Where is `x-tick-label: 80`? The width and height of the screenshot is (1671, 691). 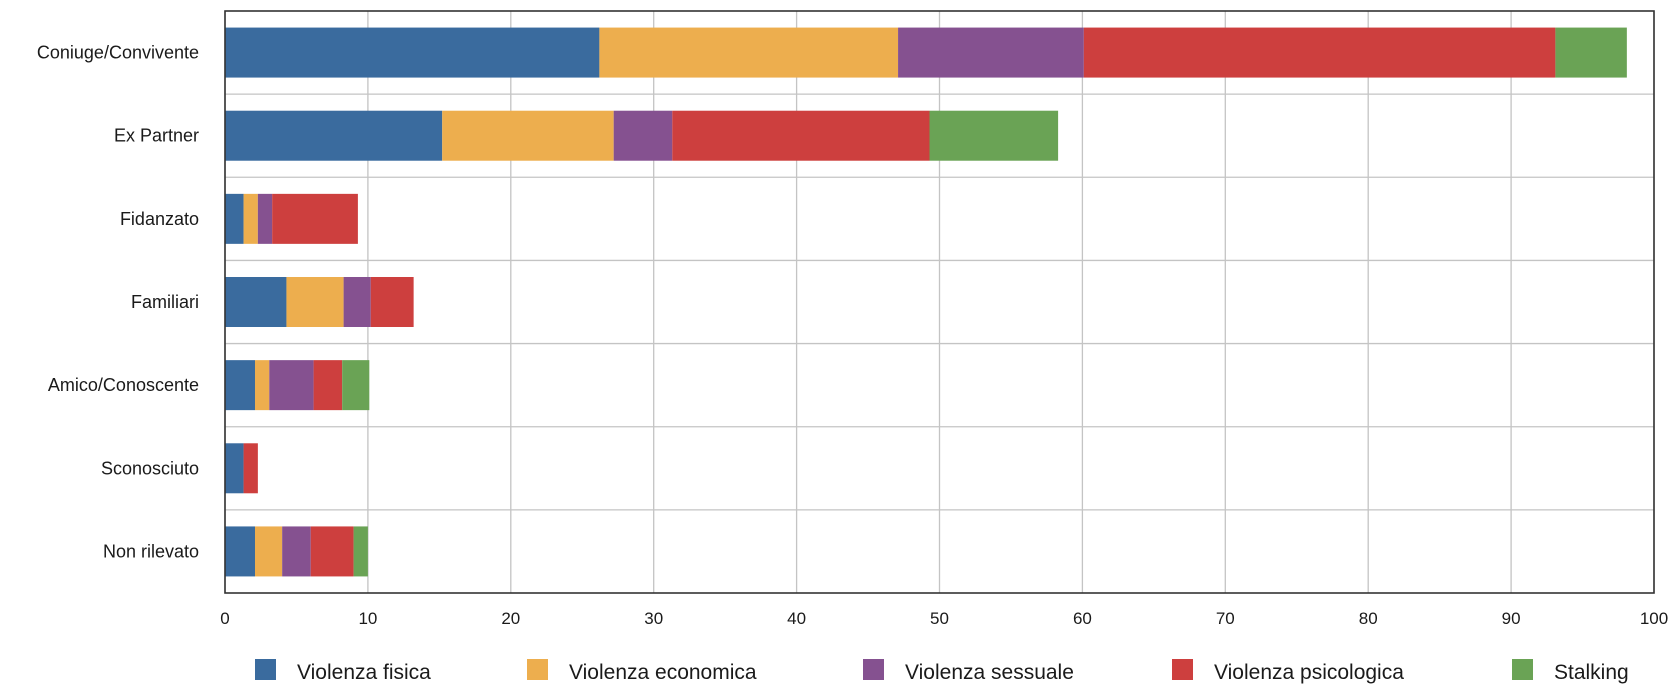 x-tick-label: 80 is located at coordinates (1368, 618).